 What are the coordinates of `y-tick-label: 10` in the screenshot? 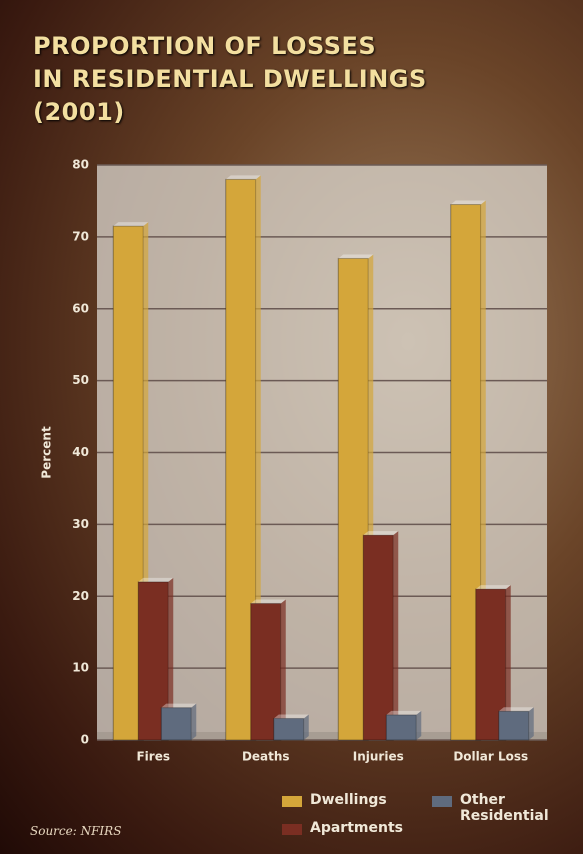 It's located at (80, 668).